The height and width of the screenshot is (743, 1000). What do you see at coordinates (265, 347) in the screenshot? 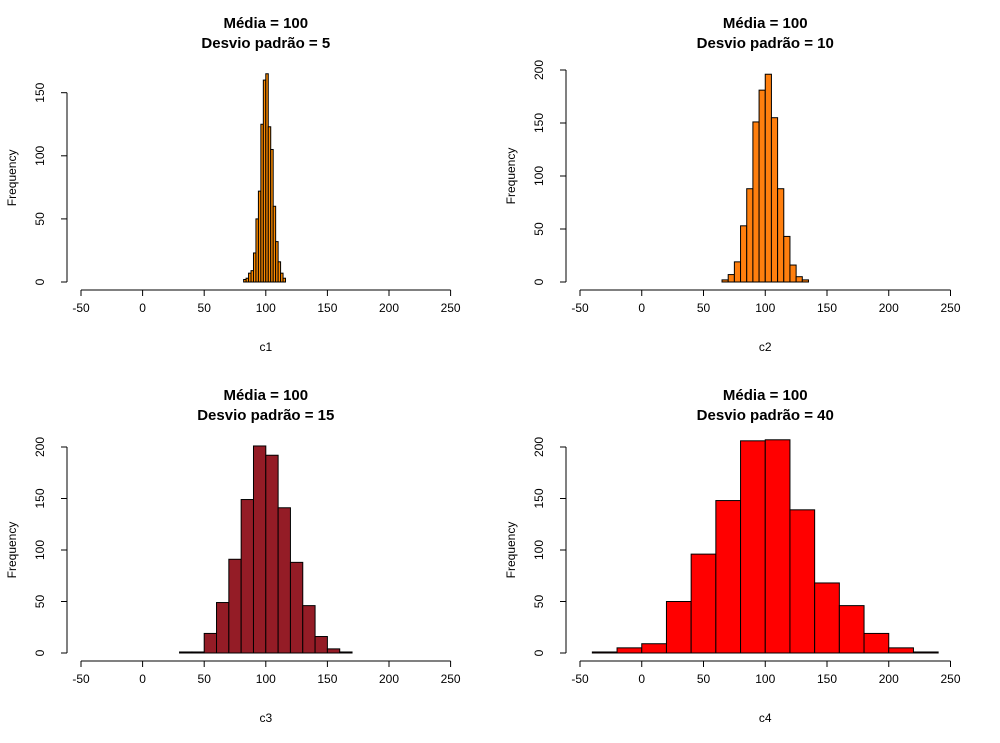
I see `x-axis-label: c1` at bounding box center [265, 347].